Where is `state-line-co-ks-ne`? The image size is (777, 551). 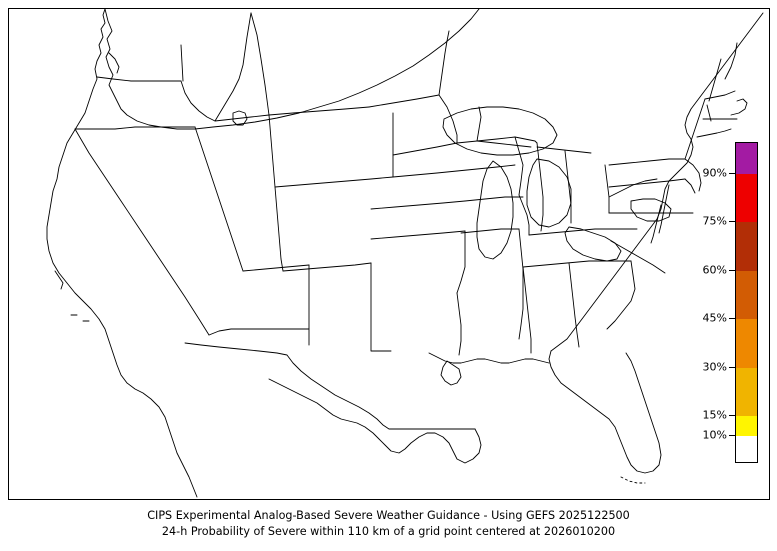
state-line-co-ks-ne is located at coordinates (334, 182).